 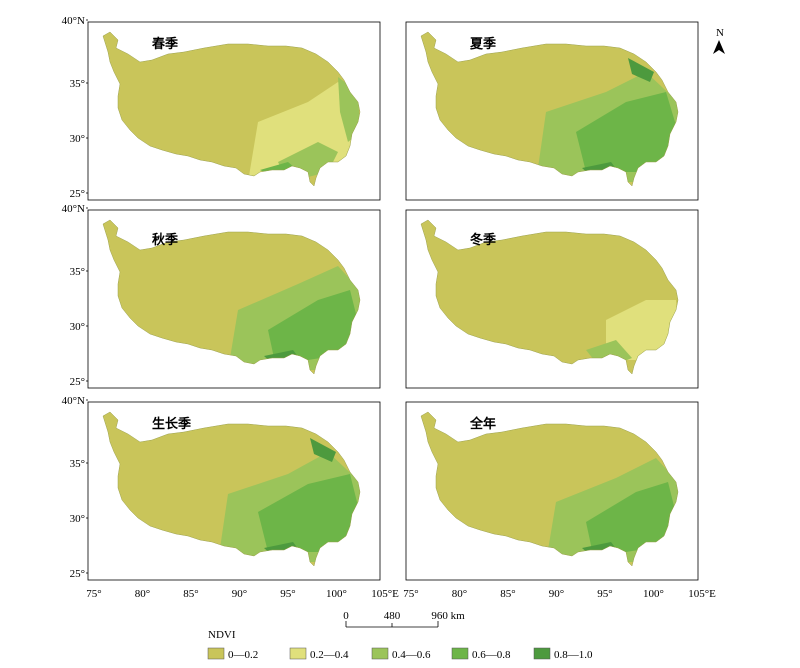 I want to click on panel-title: 生长季, so click(x=171, y=424).